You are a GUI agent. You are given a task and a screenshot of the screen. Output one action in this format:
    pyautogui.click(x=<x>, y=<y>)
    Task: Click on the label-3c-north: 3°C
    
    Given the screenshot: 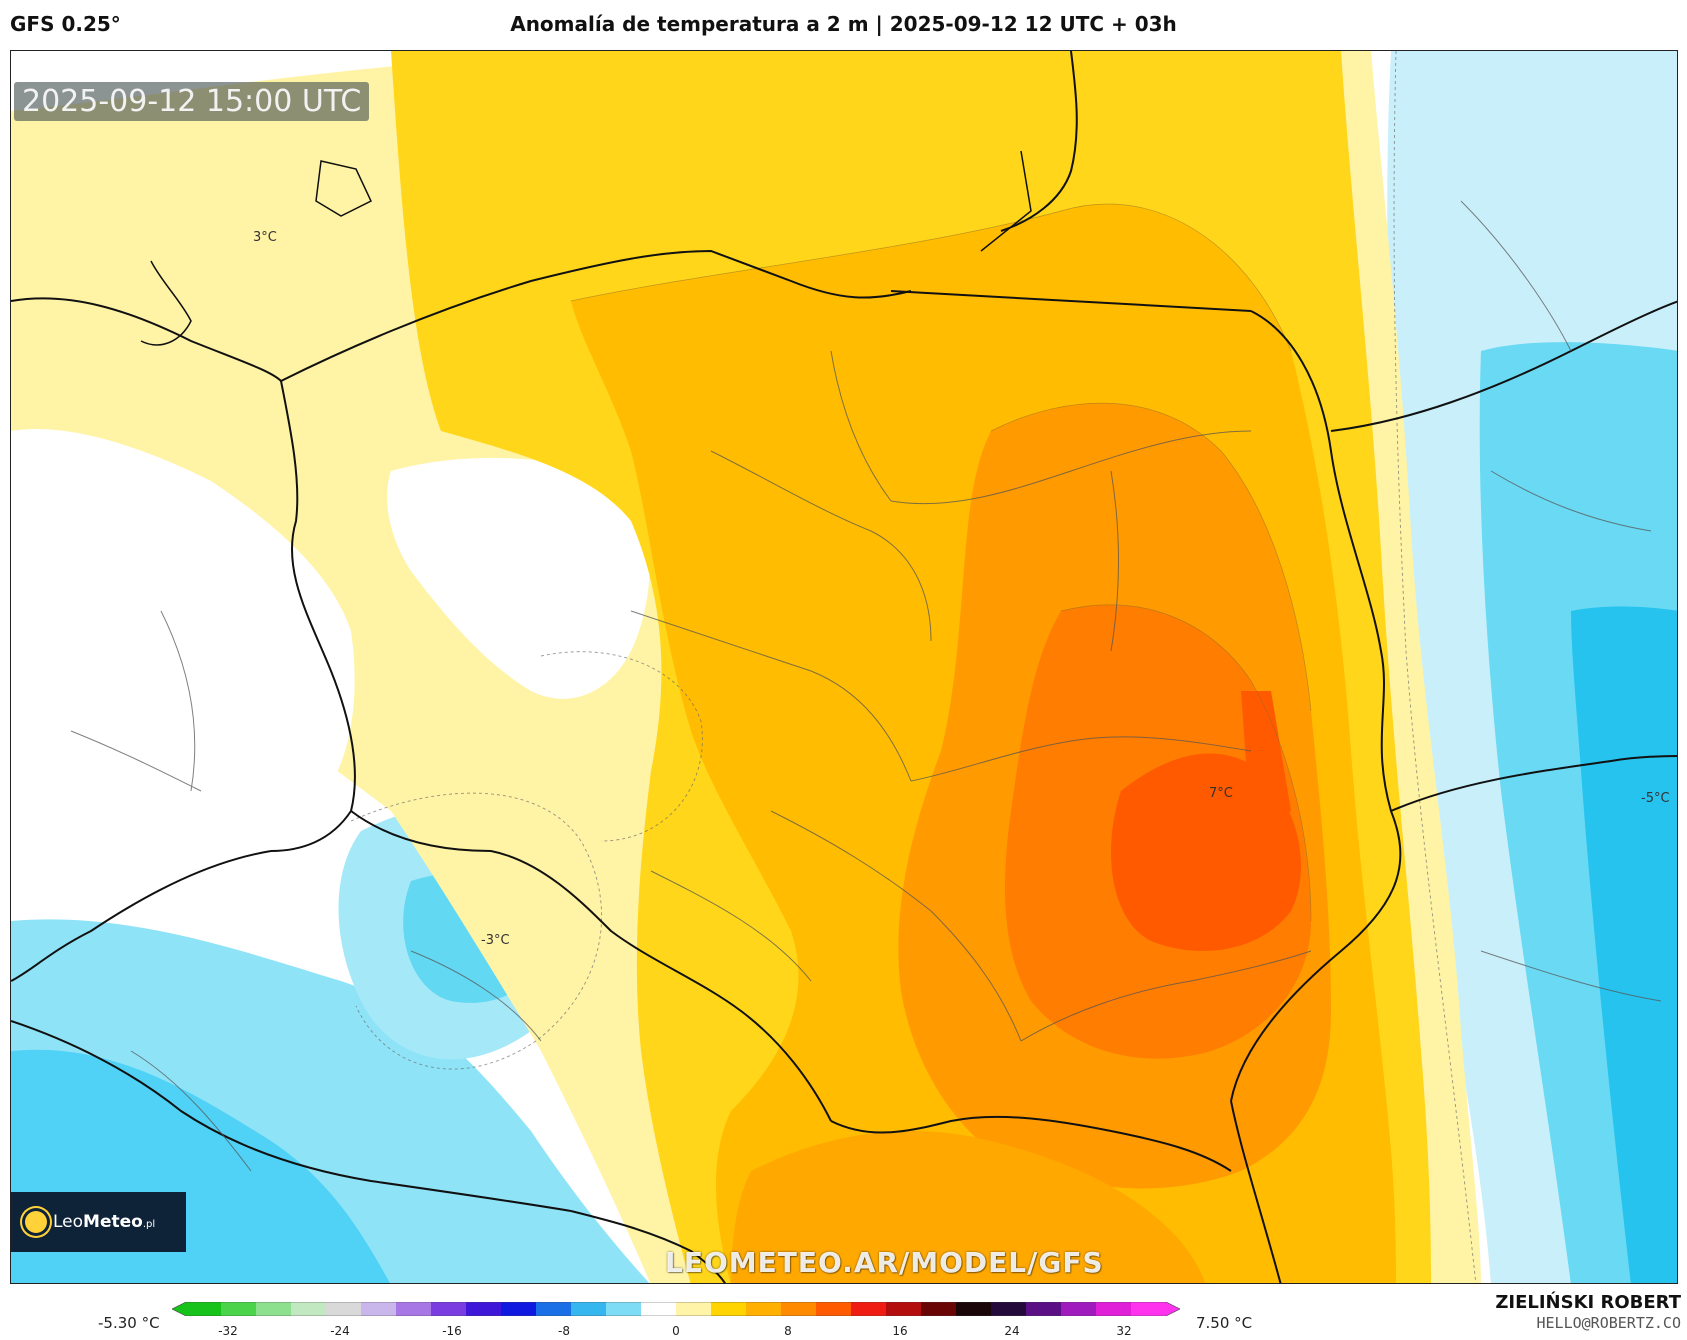 What is the action you would take?
    pyautogui.click(x=265, y=237)
    